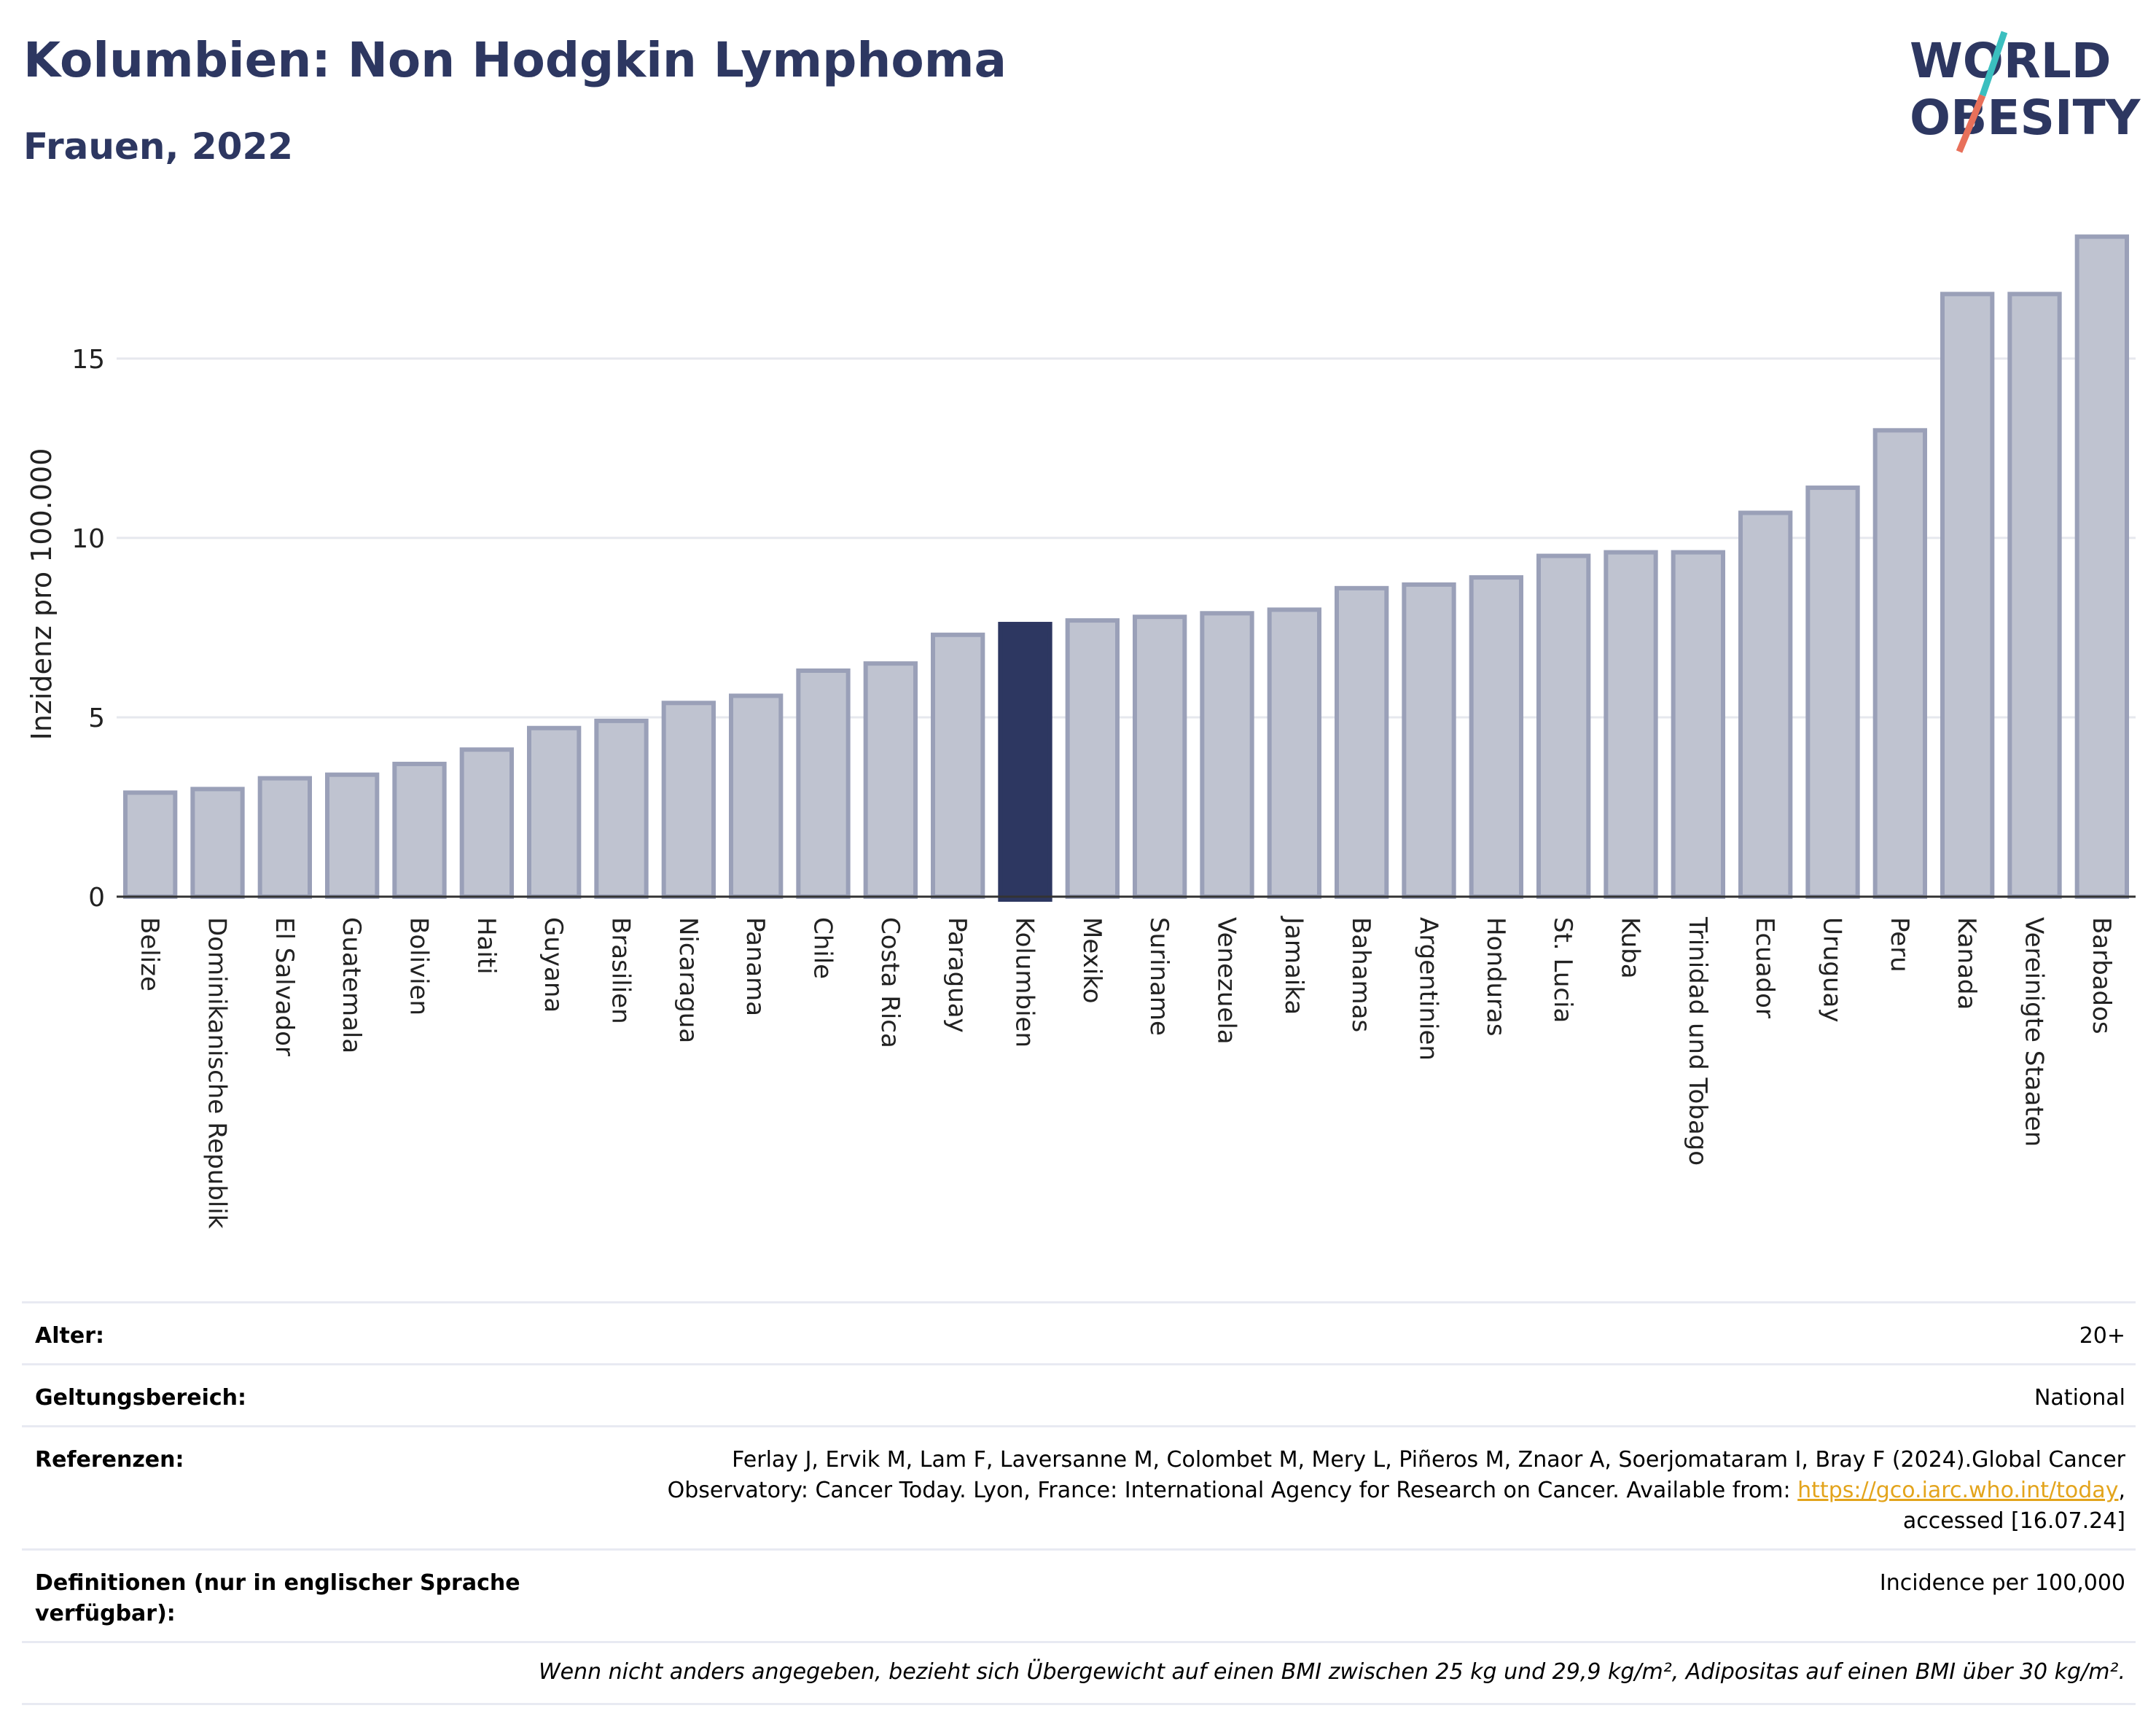 The width and height of the screenshot is (2156, 1735). What do you see at coordinates (42, 594) in the screenshot?
I see `y-axis-label: Inzidenz pro 100.000` at bounding box center [42, 594].